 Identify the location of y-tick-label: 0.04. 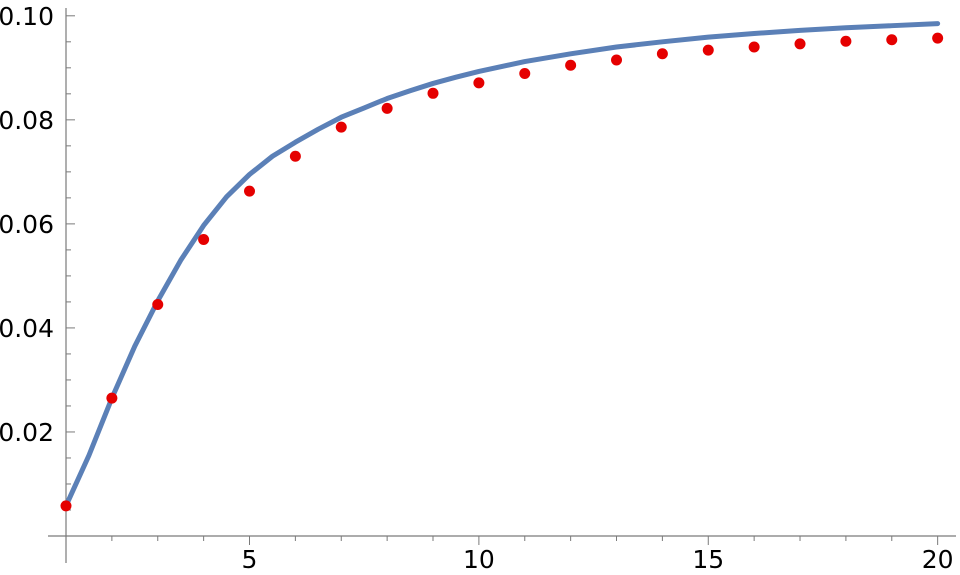
(27, 328).